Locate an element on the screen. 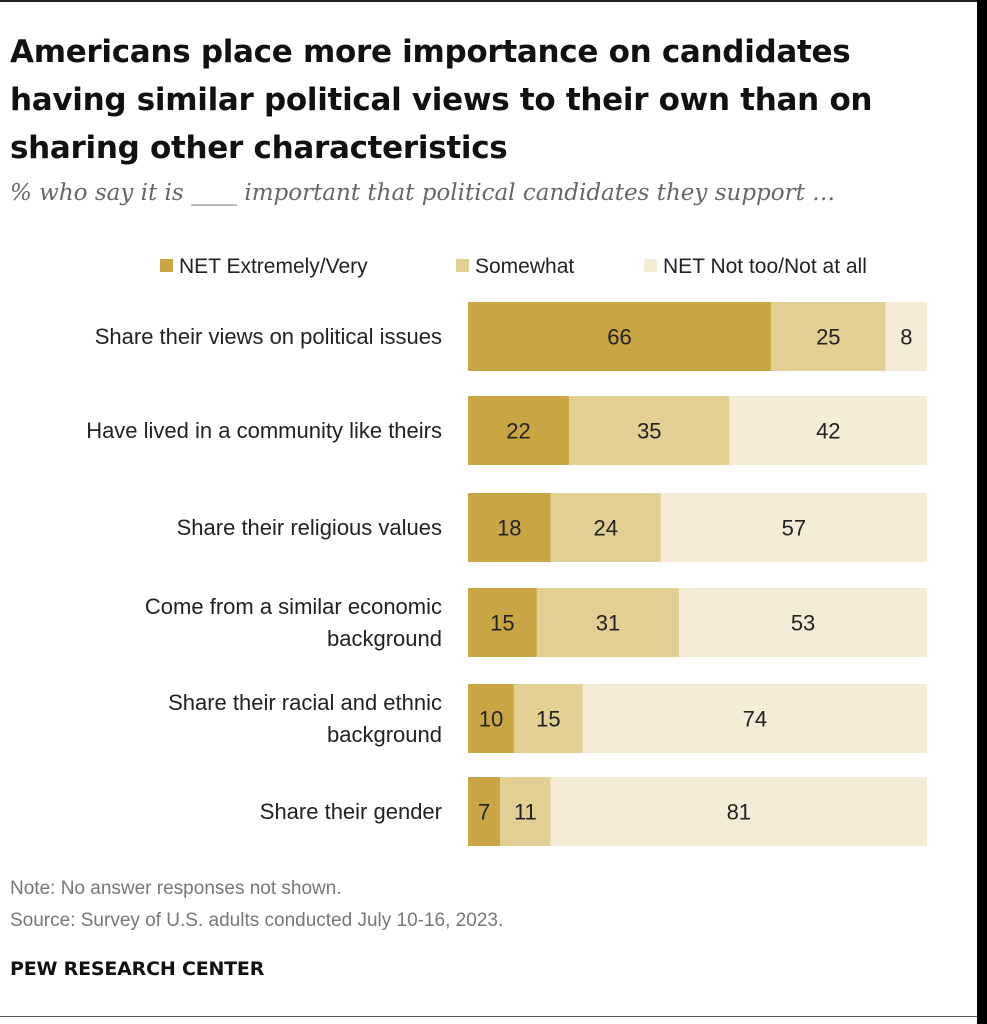  bar-value-label: 57 is located at coordinates (794, 528).